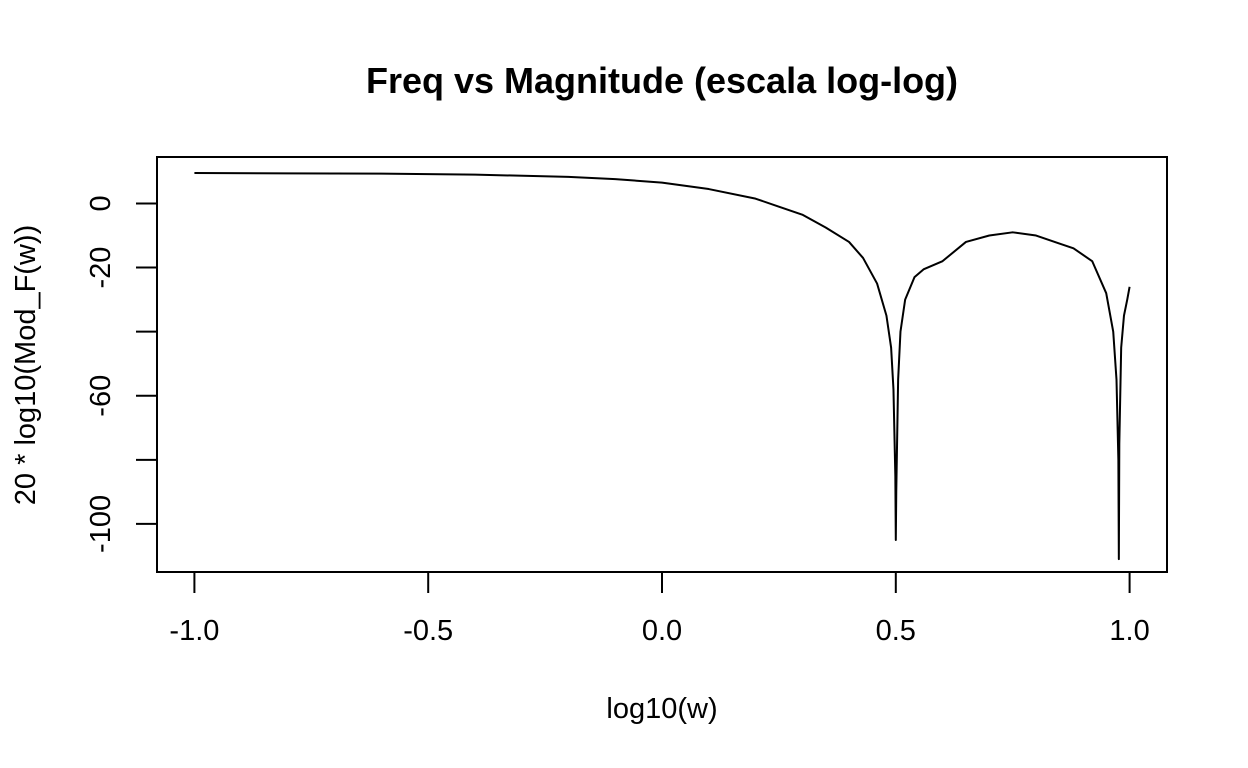  Describe the element at coordinates (659, 609) in the screenshot. I see `x-axis: -1.0 -0.5 0.0 0.5 1.0` at that location.